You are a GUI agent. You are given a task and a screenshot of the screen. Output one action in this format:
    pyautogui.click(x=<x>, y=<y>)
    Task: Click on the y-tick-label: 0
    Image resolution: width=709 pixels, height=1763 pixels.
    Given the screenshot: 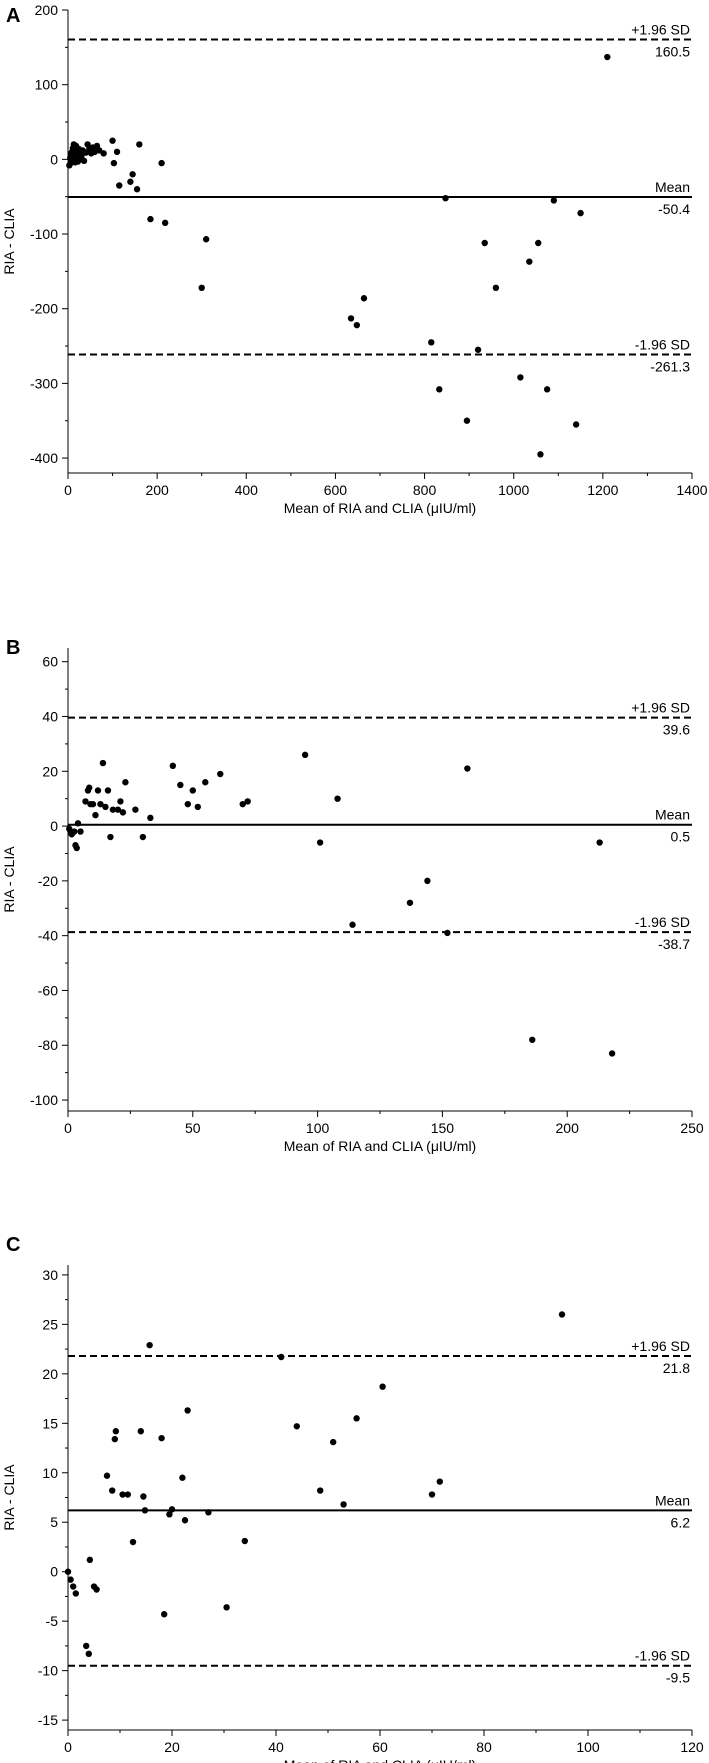 What is the action you would take?
    pyautogui.click(x=54, y=1572)
    